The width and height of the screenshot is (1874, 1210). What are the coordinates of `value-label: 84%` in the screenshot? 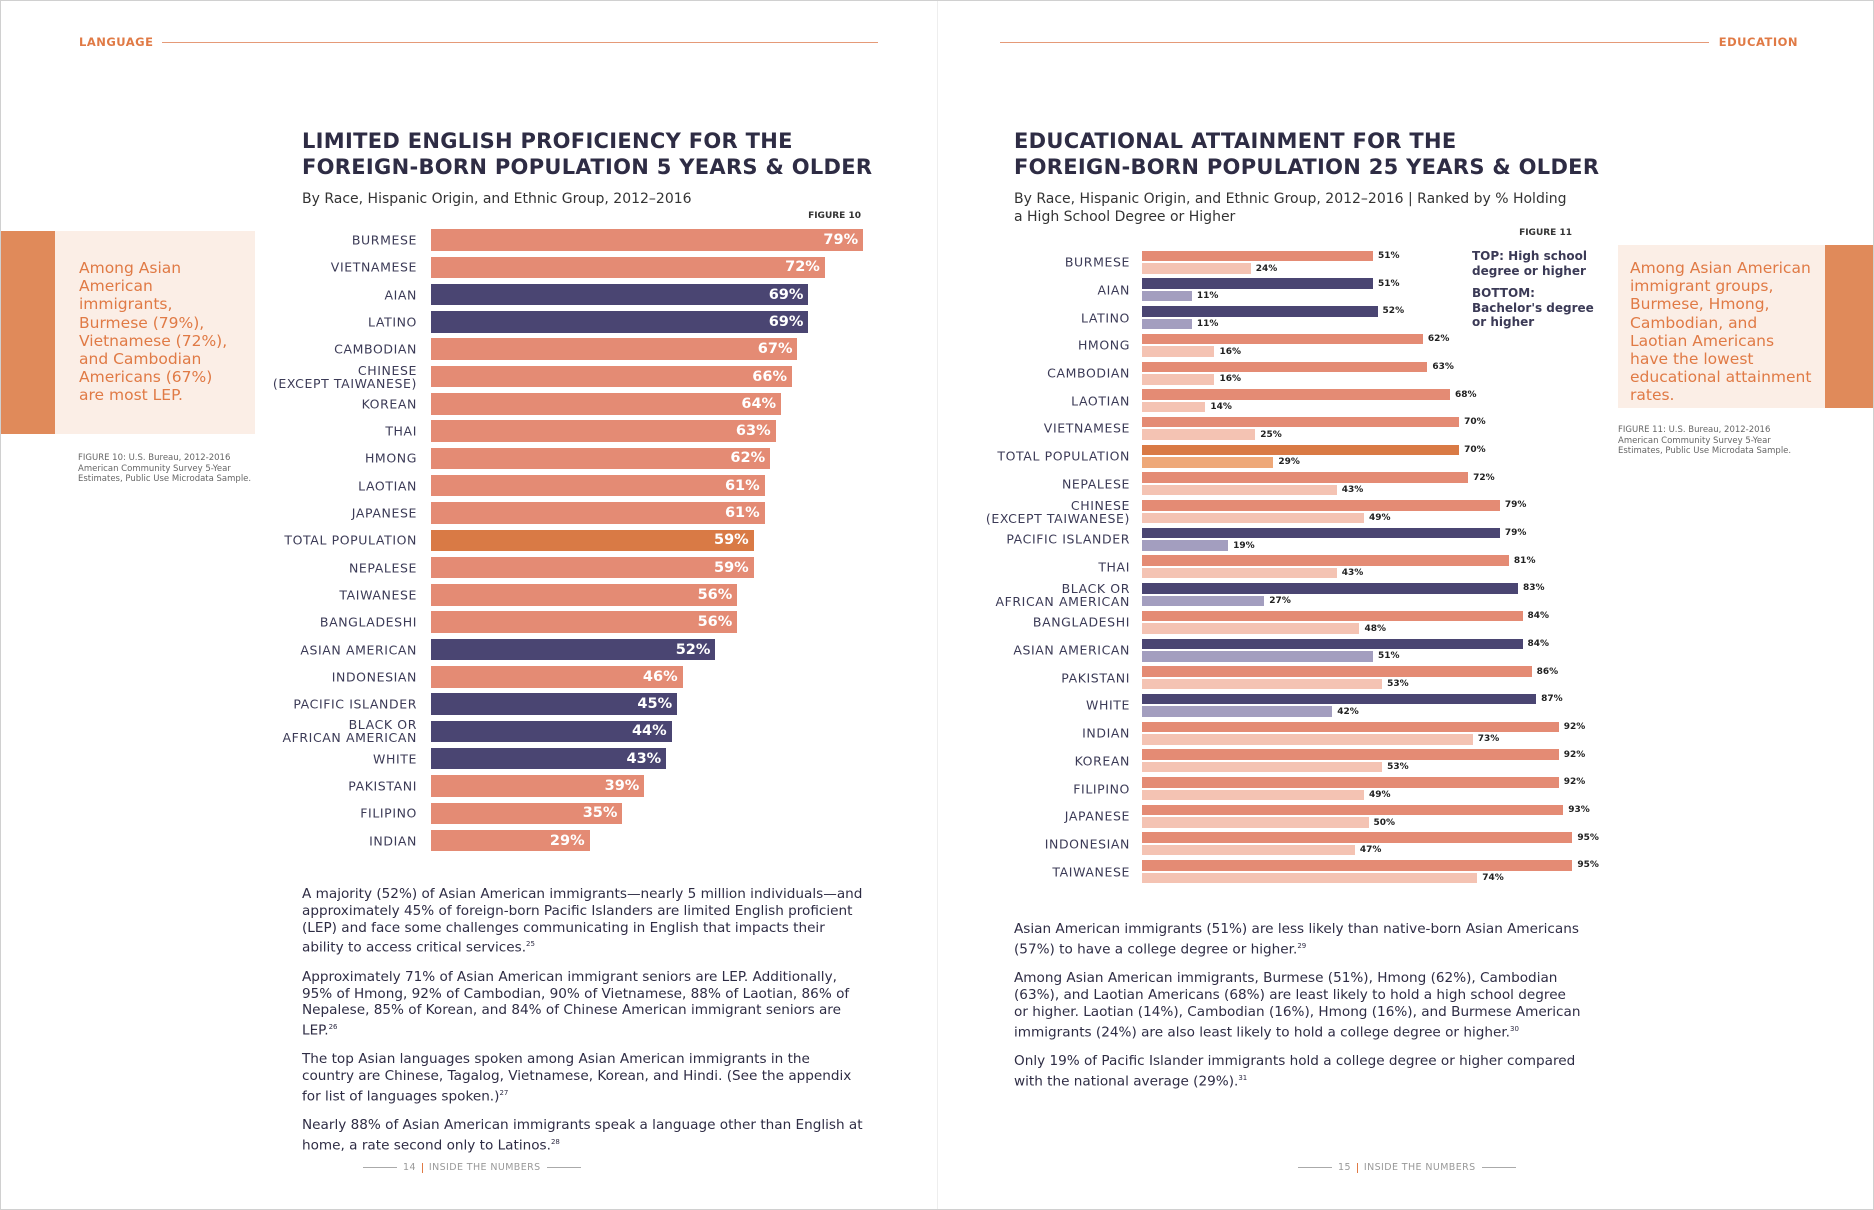 It's located at (1538, 616).